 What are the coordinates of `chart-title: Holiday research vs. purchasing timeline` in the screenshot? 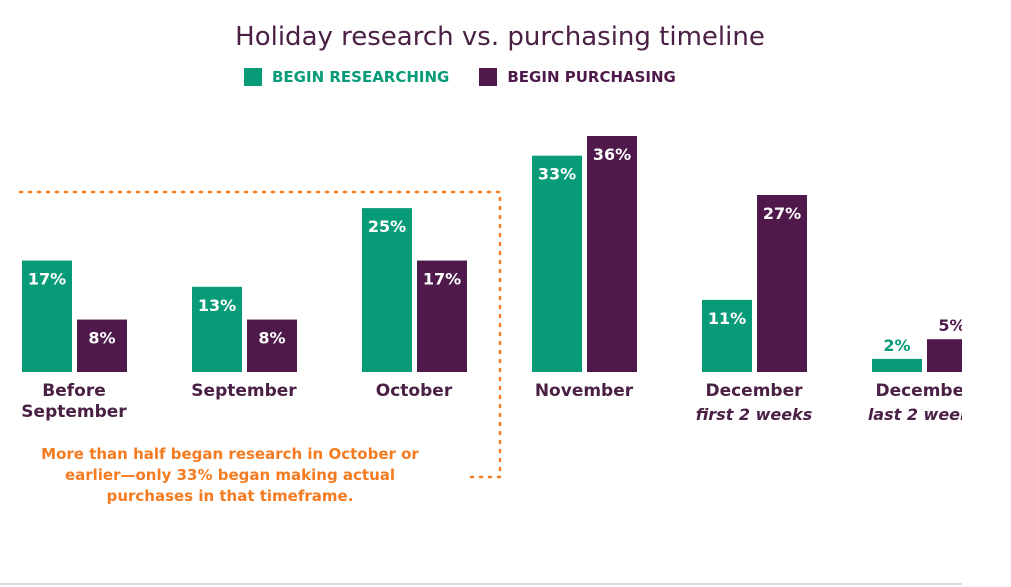 It's located at (500, 37).